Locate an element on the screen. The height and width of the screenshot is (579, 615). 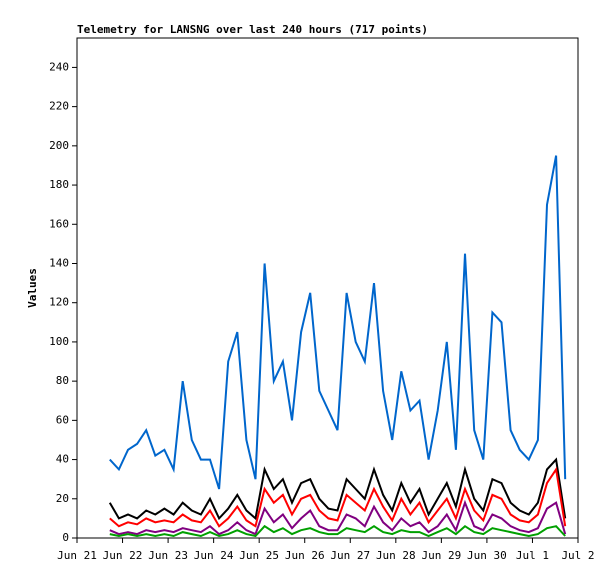
y-tick-label: 180 is located at coordinates (59, 184).